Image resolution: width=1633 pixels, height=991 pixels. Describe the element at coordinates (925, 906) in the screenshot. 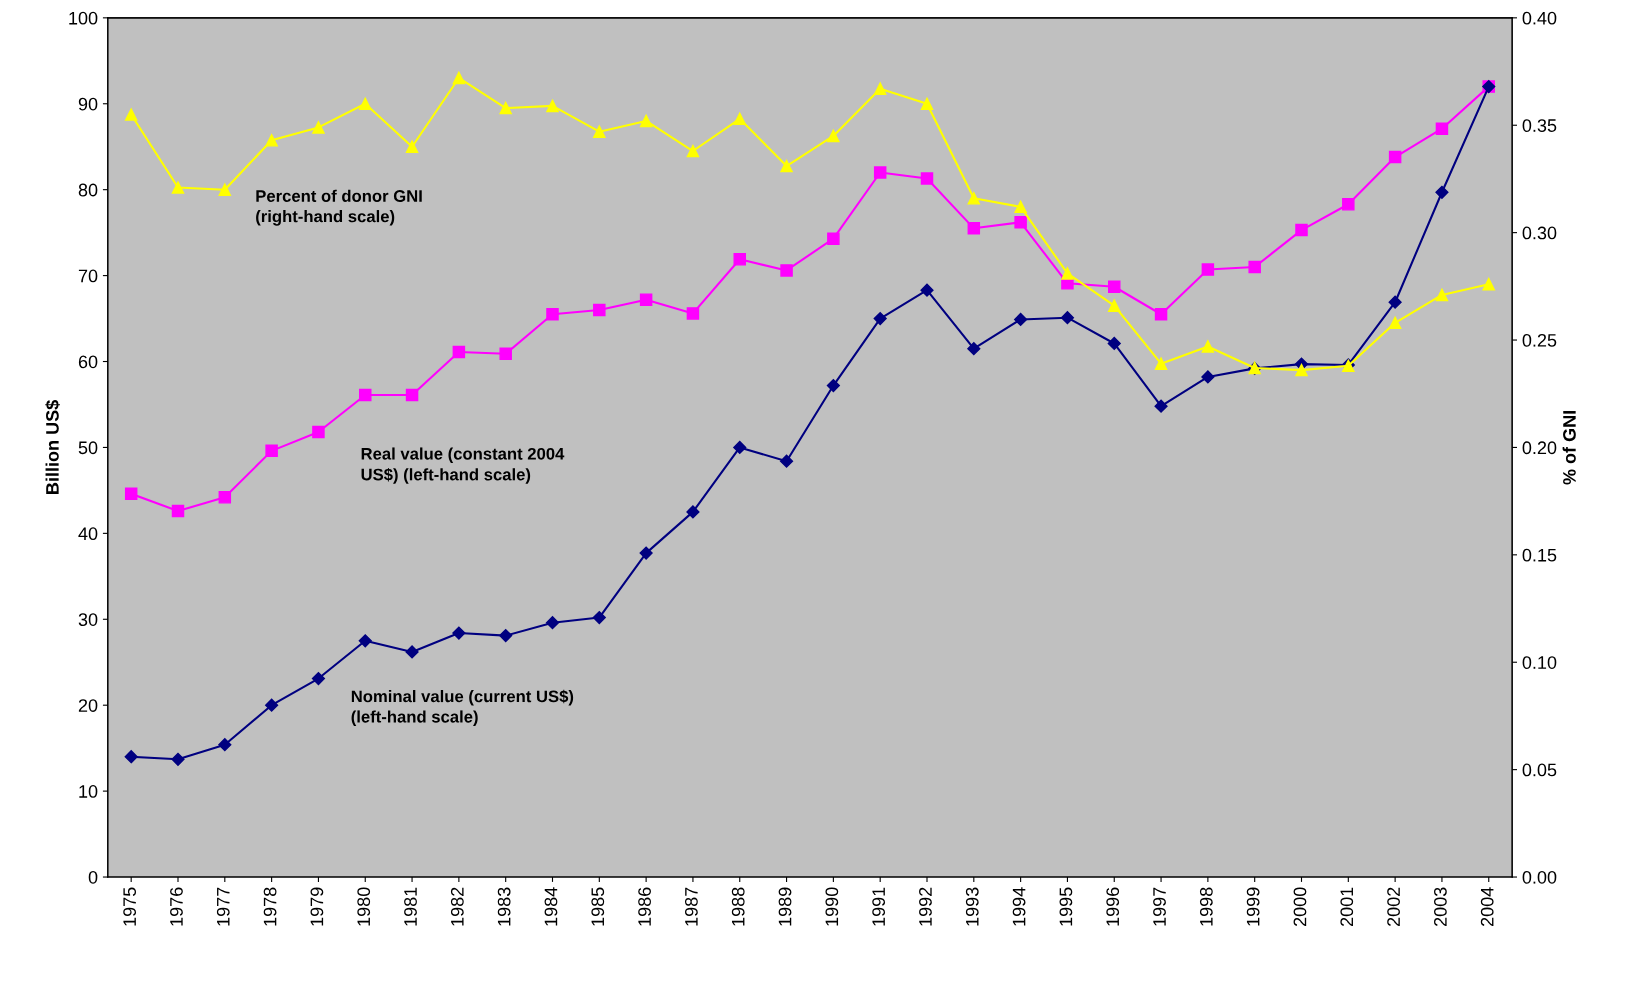

I see `x-tick-label: 1992` at that location.